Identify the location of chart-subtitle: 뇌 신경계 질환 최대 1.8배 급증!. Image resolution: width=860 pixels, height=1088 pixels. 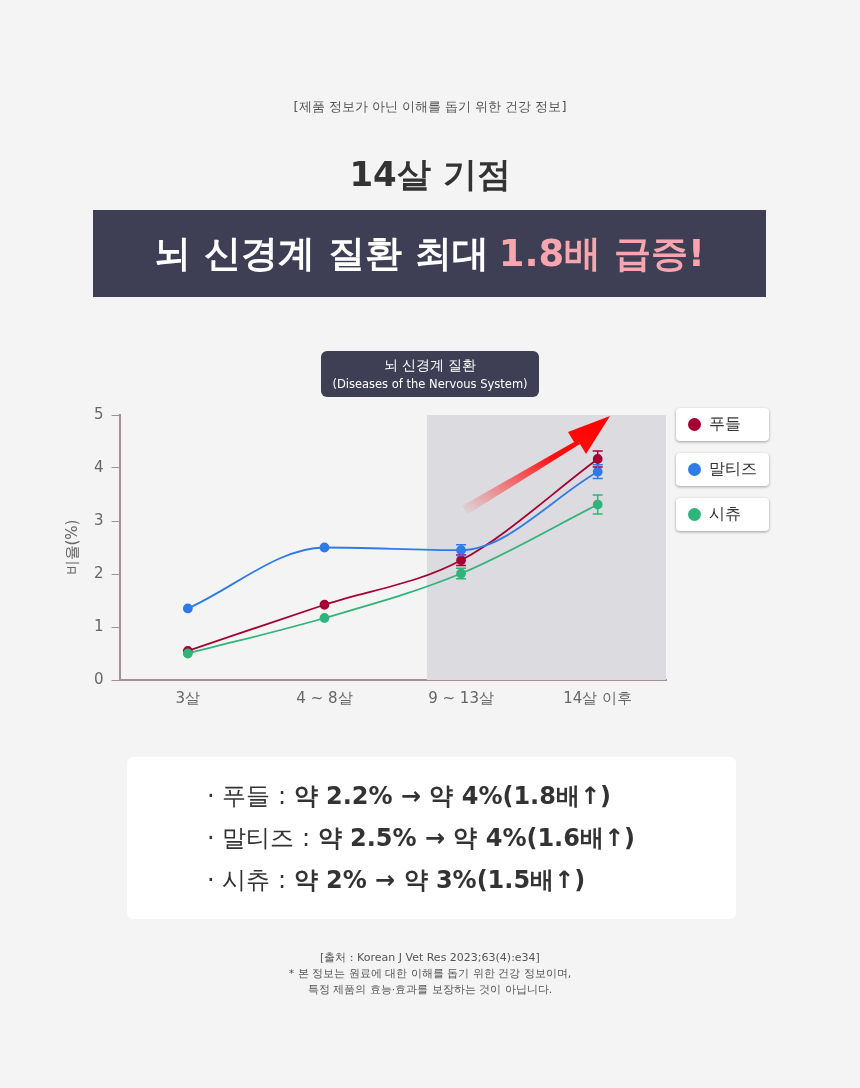
(429, 253).